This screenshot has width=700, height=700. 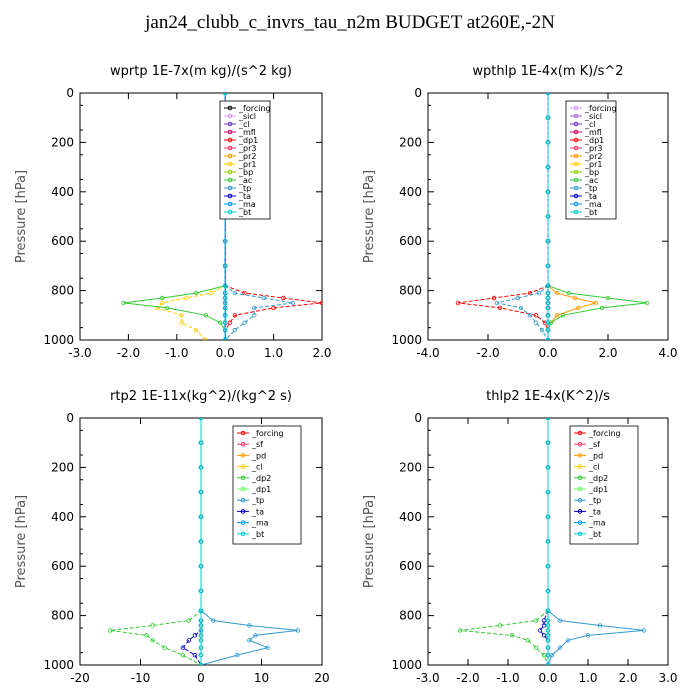 What do you see at coordinates (427, 353) in the screenshot?
I see `x-tick-label: -4.0` at bounding box center [427, 353].